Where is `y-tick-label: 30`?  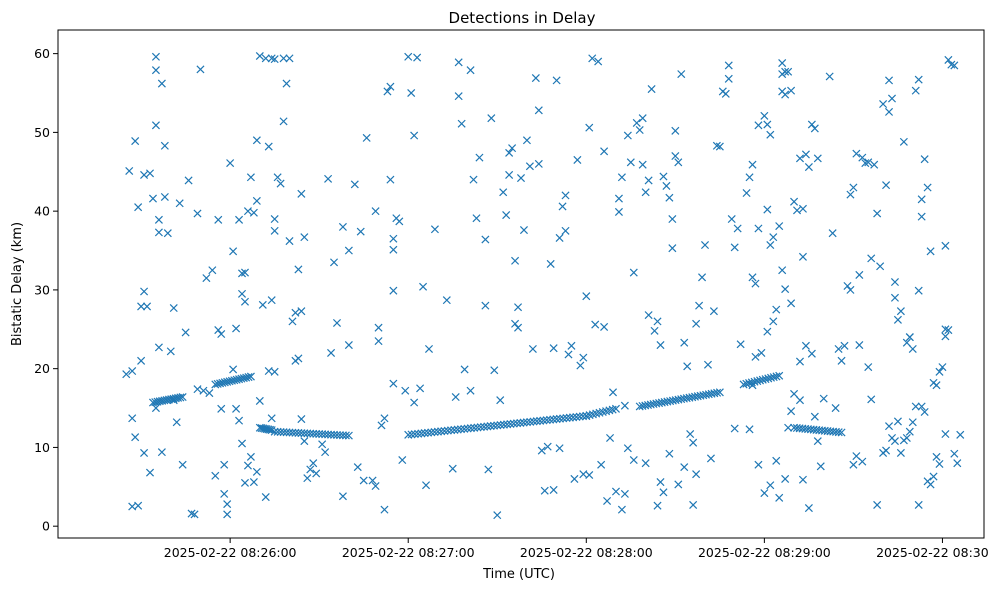 y-tick-label: 30 is located at coordinates (42, 289).